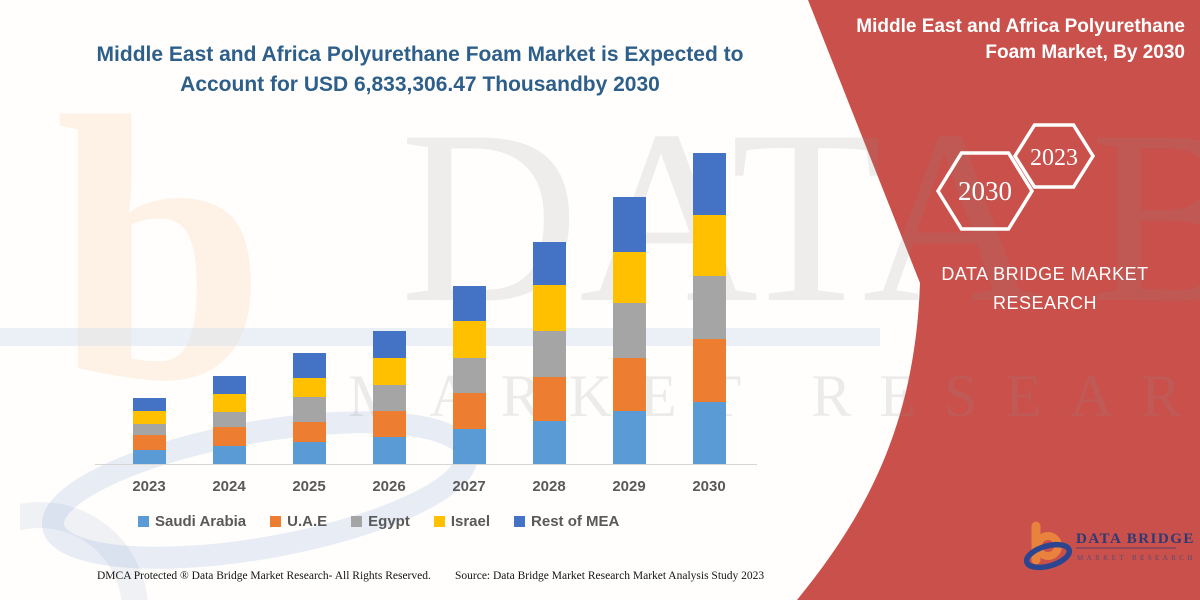  I want to click on bar-2026, so click(389, 397).